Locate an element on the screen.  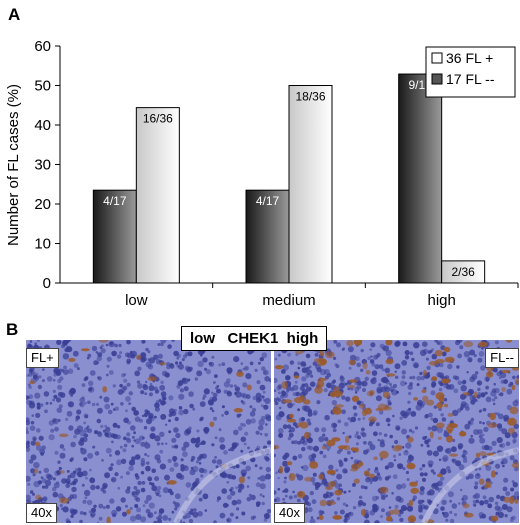
panel-a-label: A is located at coordinates (14, 14).